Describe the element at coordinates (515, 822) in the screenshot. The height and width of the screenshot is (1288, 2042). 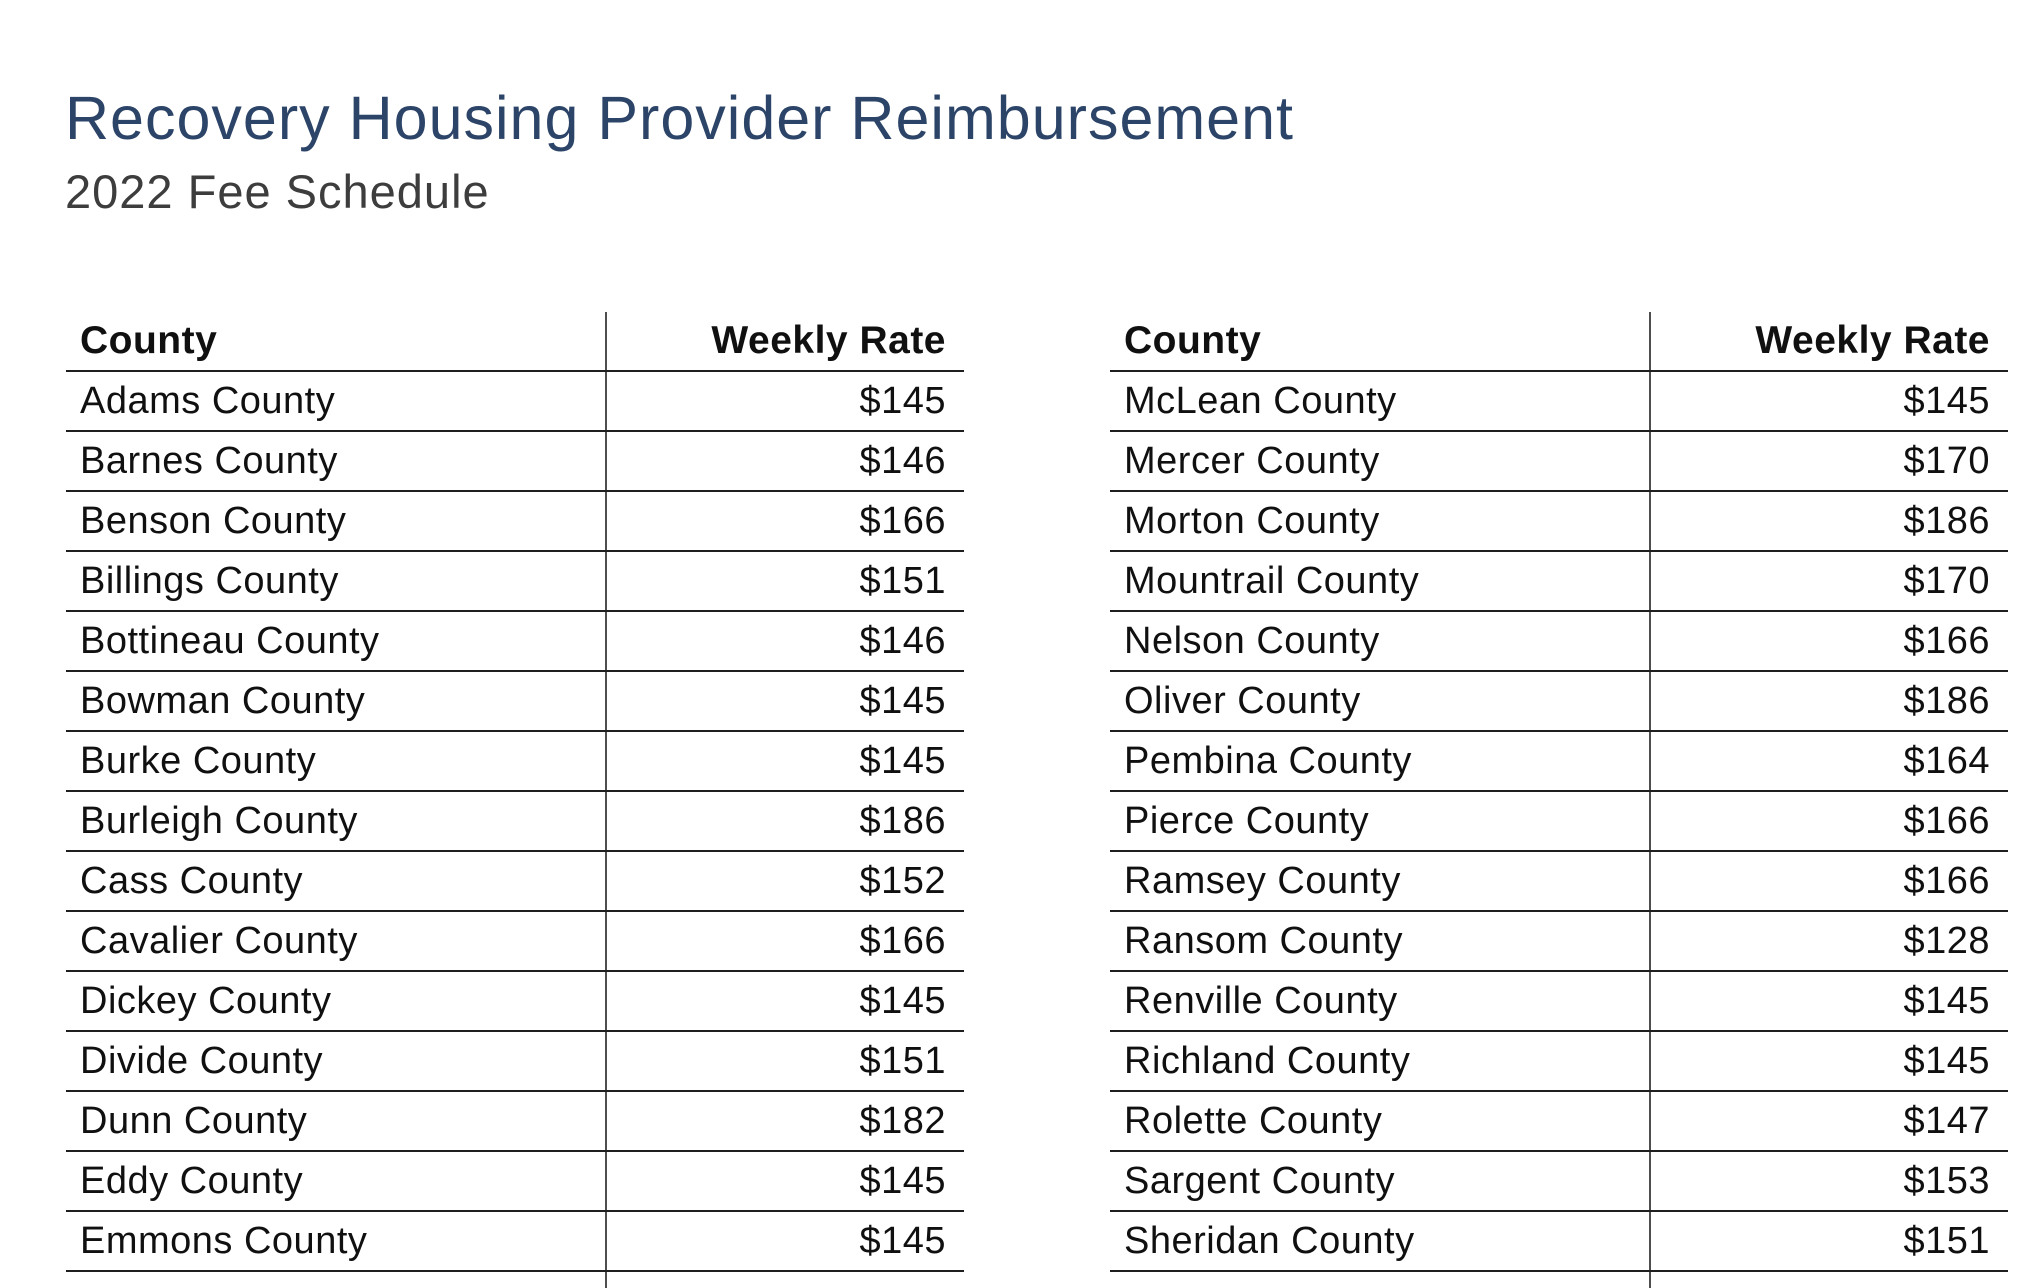
I see `table-row: Burleigh County $186` at that location.